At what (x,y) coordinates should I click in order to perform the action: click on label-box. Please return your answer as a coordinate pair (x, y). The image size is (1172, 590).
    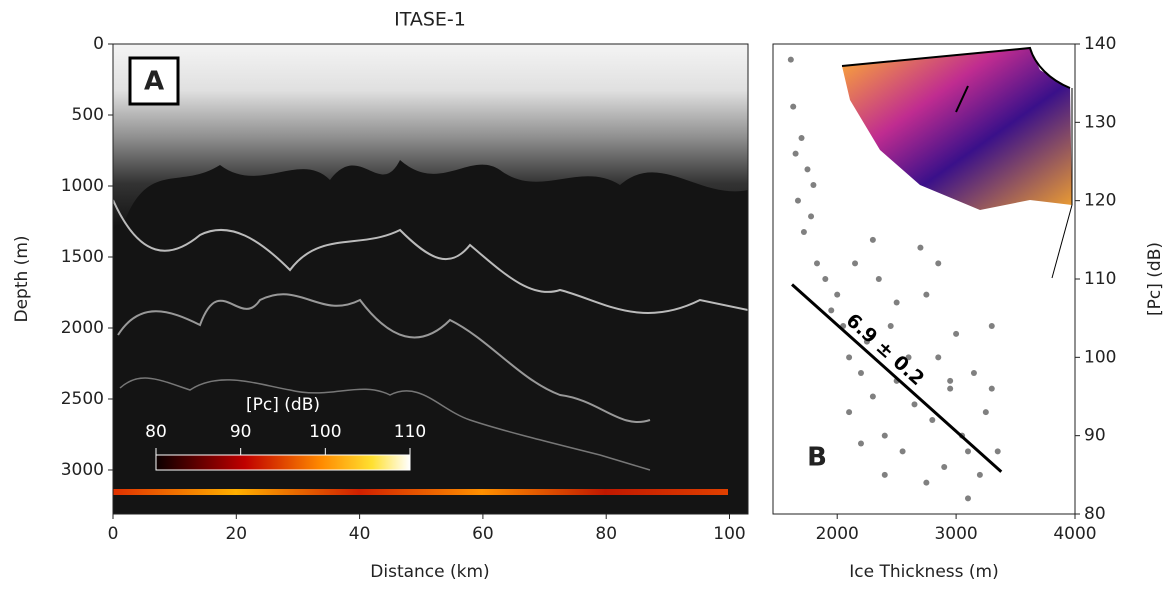
    Looking at the image, I should click on (154, 81).